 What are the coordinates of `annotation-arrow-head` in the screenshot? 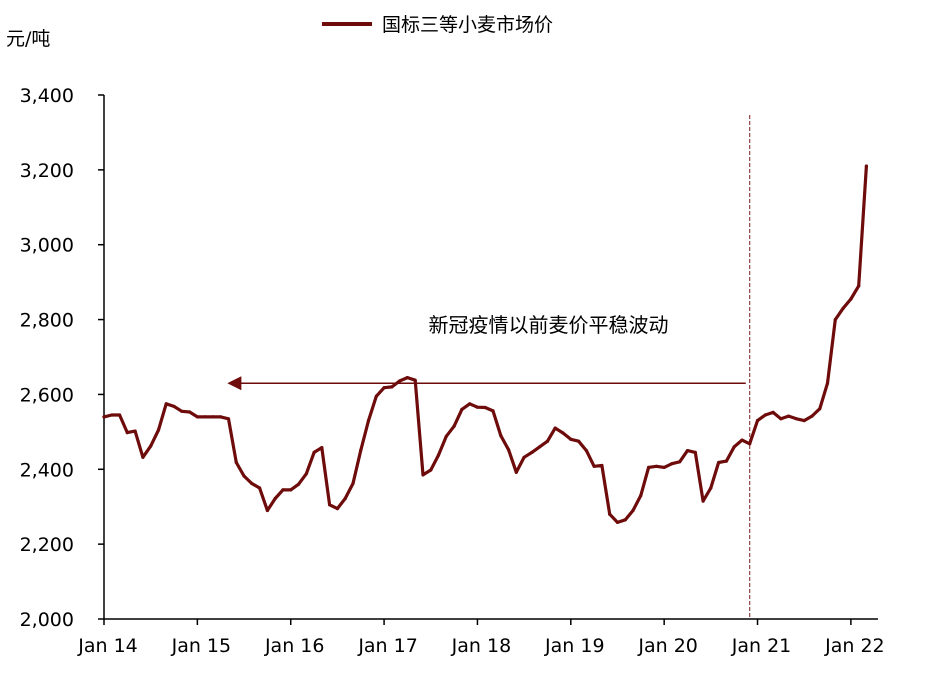 It's located at (234, 383).